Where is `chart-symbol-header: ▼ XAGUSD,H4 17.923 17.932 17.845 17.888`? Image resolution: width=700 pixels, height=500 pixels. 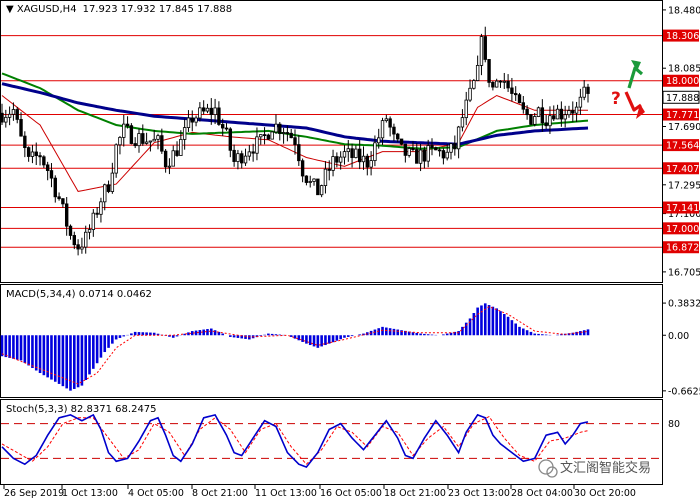
chart-symbol-header: ▼ XAGUSD,H4 17.923 17.932 17.845 17.888 is located at coordinates (119, 9).